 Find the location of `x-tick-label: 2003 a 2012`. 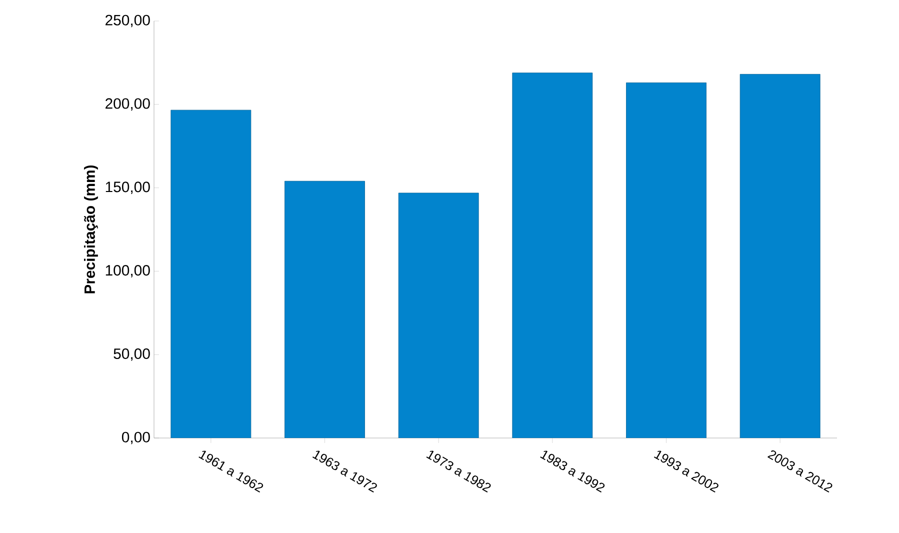

x-tick-label: 2003 a 2012 is located at coordinates (799, 471).